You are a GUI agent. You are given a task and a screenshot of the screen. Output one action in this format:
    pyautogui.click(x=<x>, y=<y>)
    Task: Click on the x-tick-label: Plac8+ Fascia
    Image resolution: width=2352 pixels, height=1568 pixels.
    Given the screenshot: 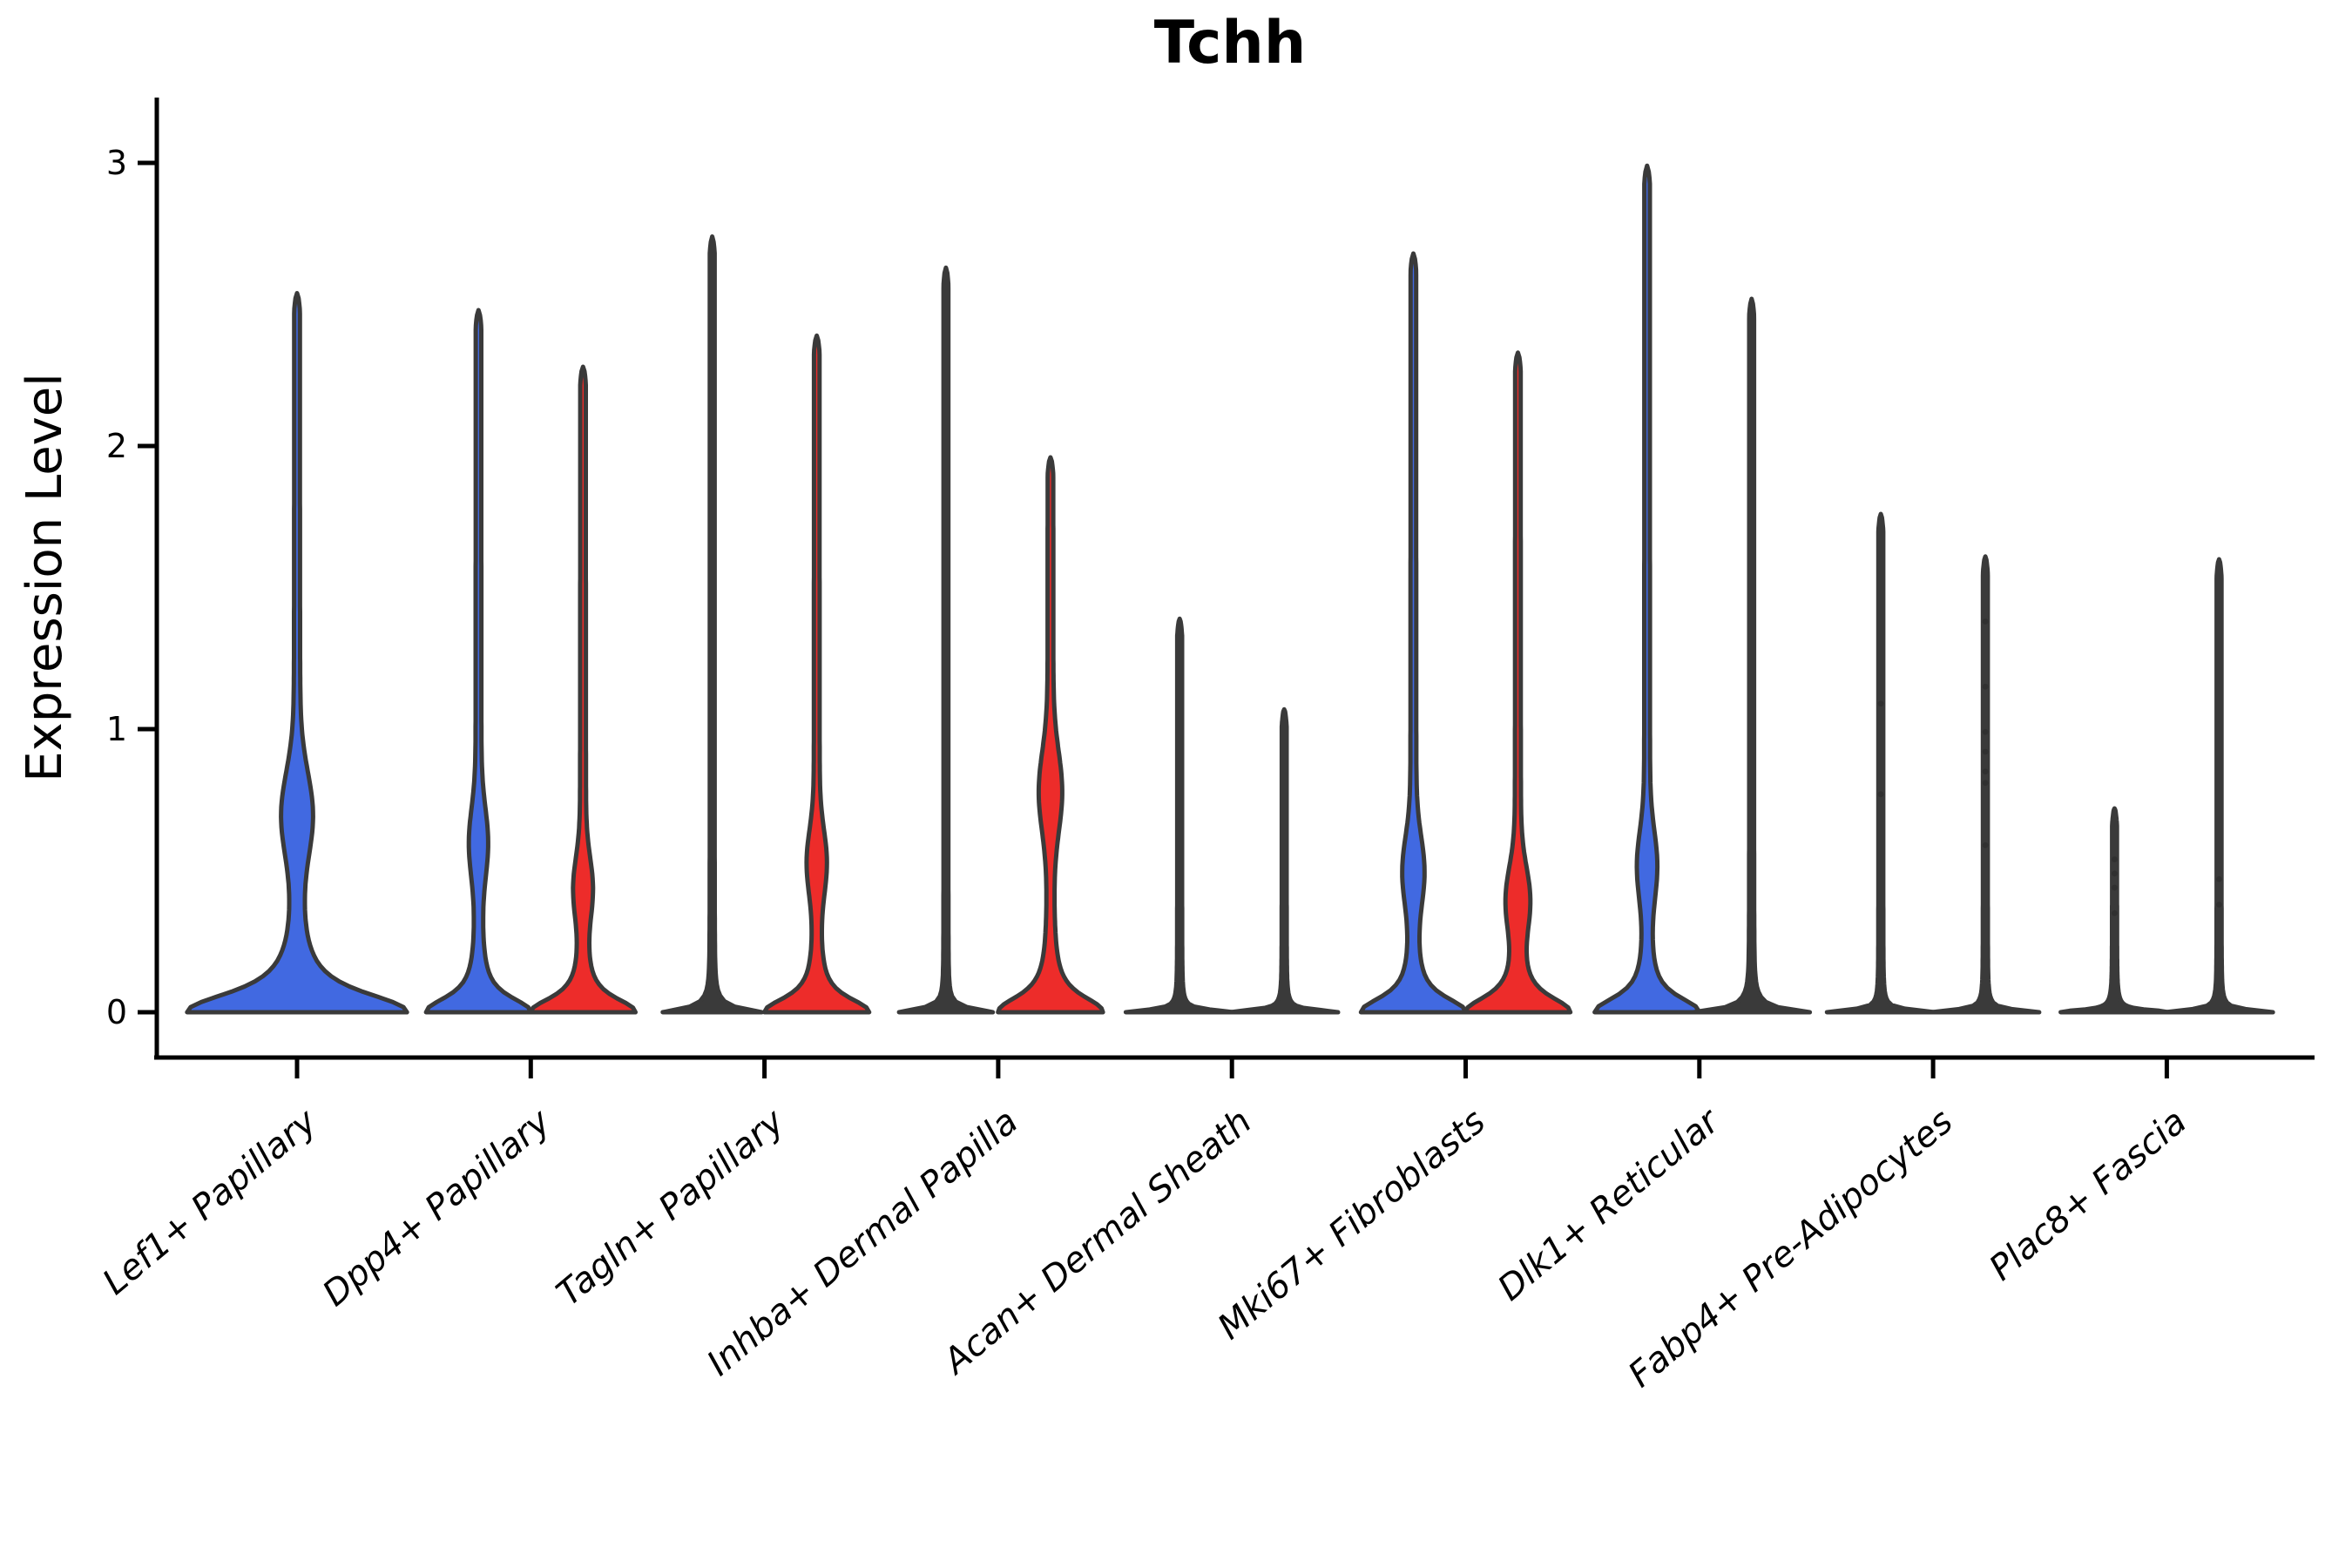 What is the action you would take?
    pyautogui.click(x=2088, y=1194)
    